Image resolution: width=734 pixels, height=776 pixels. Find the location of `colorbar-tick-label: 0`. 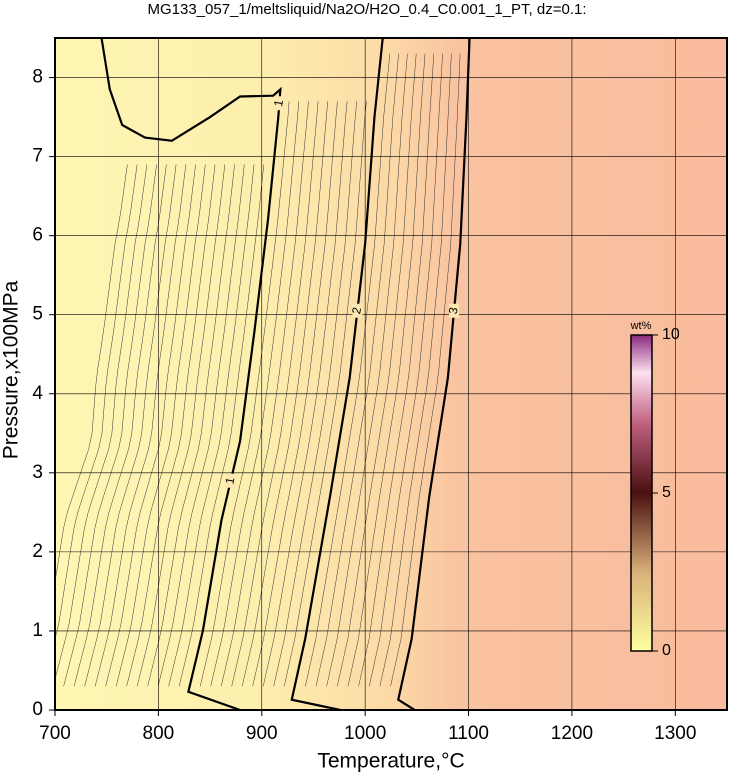

colorbar-tick-label: 0 is located at coordinates (666, 650).